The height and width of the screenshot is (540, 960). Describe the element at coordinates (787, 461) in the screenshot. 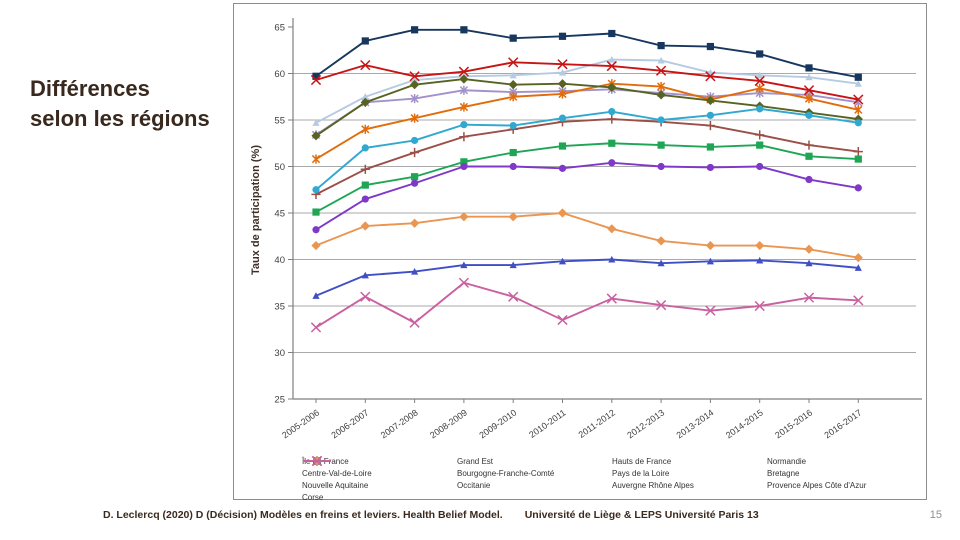

I see `legend-label-3: Normandie` at that location.